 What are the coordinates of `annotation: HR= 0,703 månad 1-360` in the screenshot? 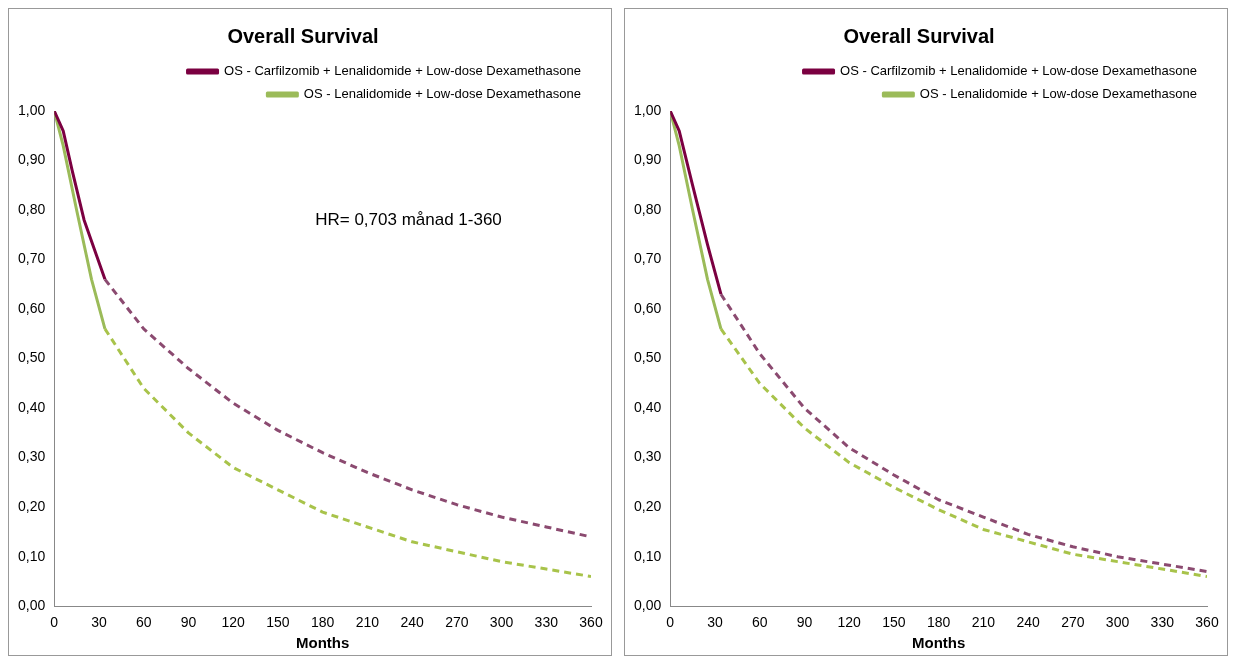 It's located at (408, 219).